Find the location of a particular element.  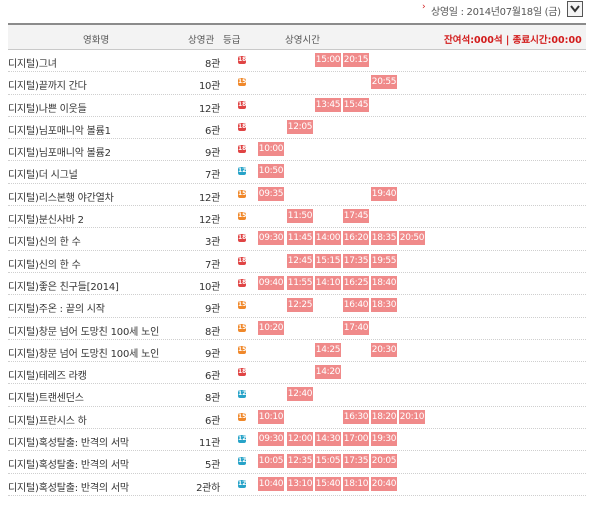

showtime-button: 19:30 is located at coordinates (384, 439).